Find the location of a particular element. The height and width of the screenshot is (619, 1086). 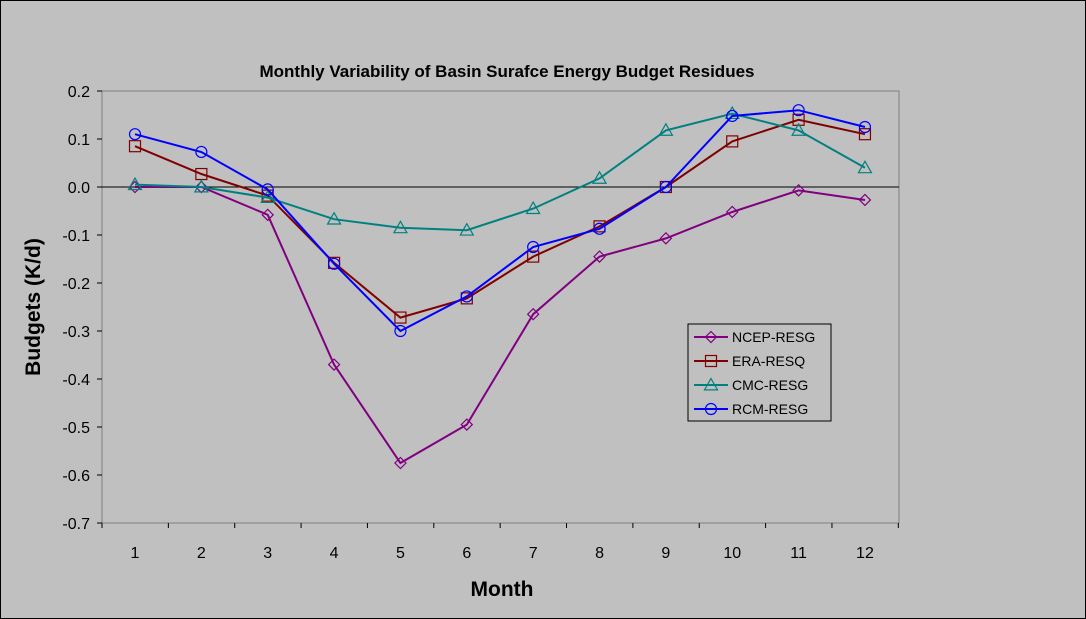

x-axis-title: Month is located at coordinates (502, 589).